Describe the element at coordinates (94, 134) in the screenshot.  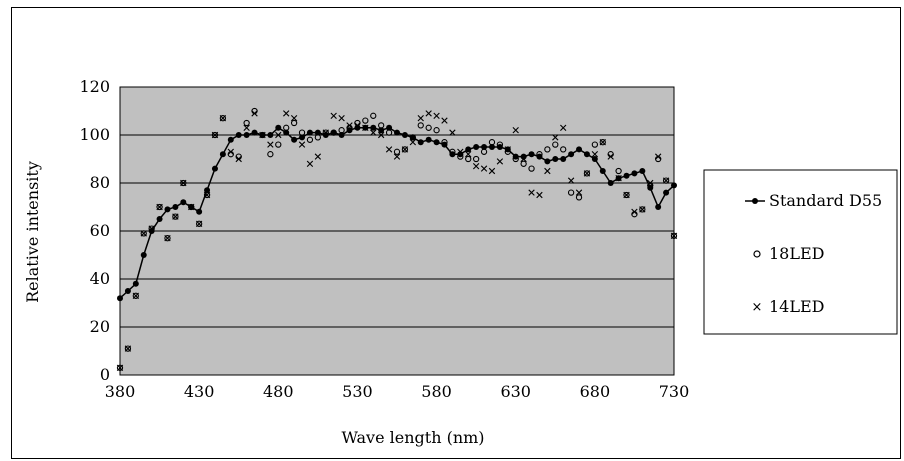
I see `y-tick-label: 100` at that location.